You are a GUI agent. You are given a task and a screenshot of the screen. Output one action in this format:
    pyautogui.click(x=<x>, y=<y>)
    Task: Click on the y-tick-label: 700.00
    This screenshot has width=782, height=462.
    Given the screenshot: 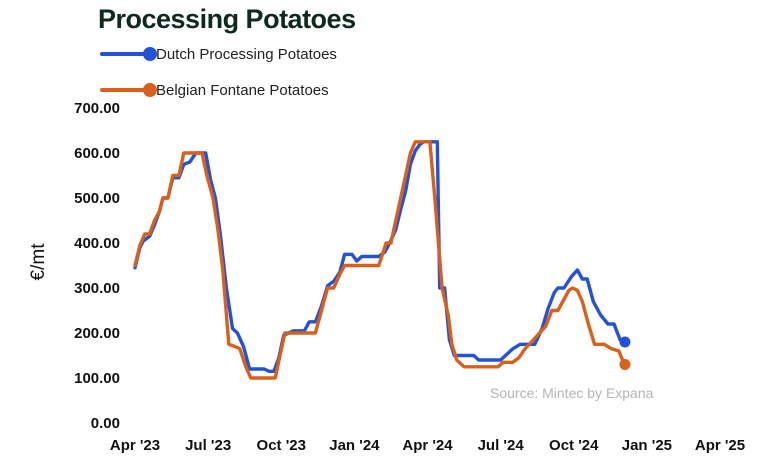 What is the action you would take?
    pyautogui.click(x=97, y=108)
    